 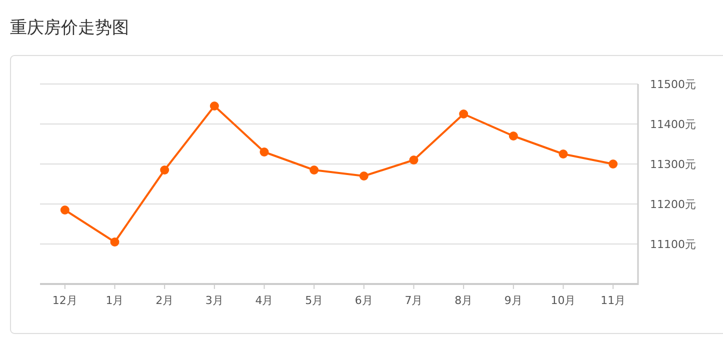 What do you see at coordinates (165, 300) in the screenshot?
I see `x-tick-label: 2月` at bounding box center [165, 300].